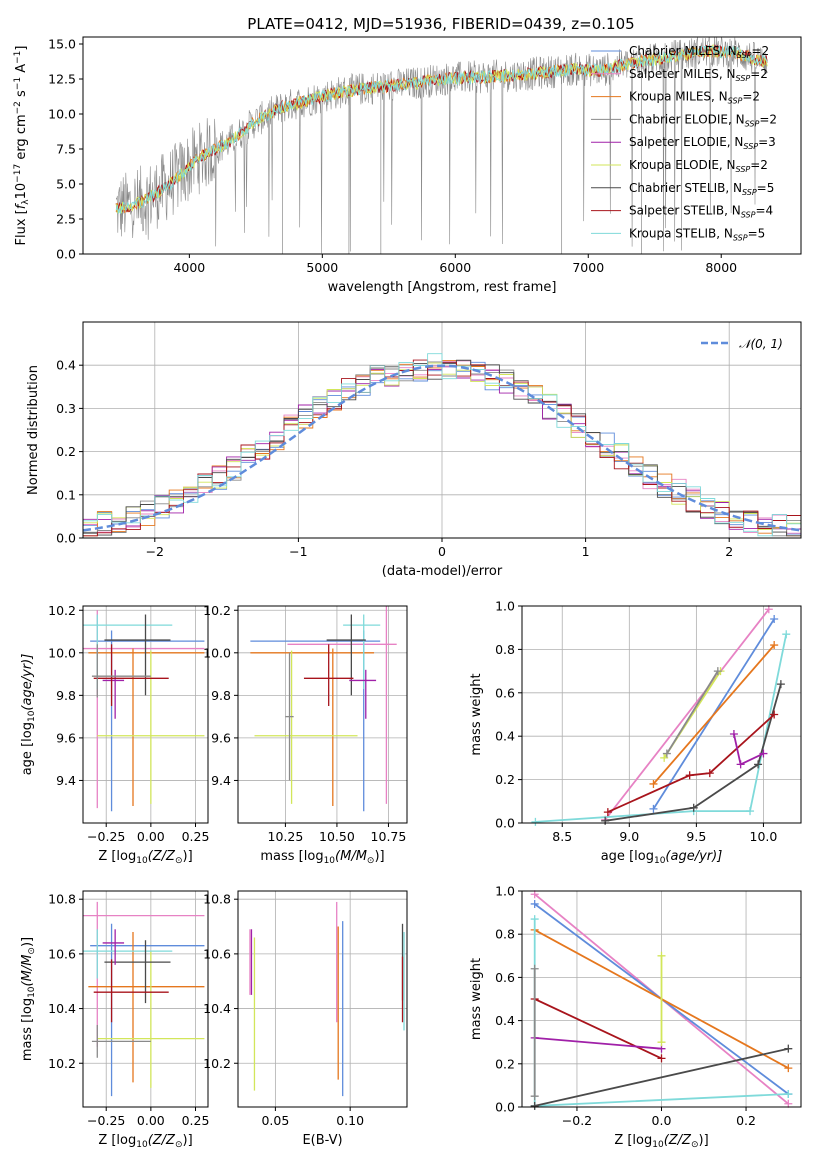 The width and height of the screenshot is (819, 1170). What do you see at coordinates (764, 836) in the screenshot?
I see `x-tick-label: 10.0` at bounding box center [764, 836].